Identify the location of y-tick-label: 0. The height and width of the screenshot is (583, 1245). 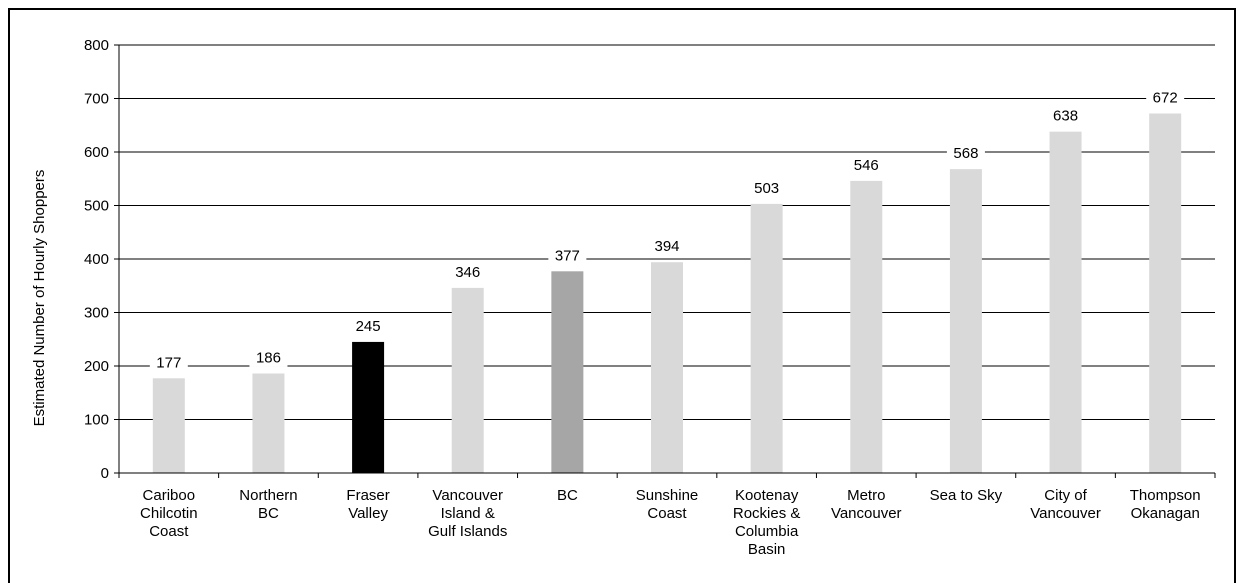
(105, 473).